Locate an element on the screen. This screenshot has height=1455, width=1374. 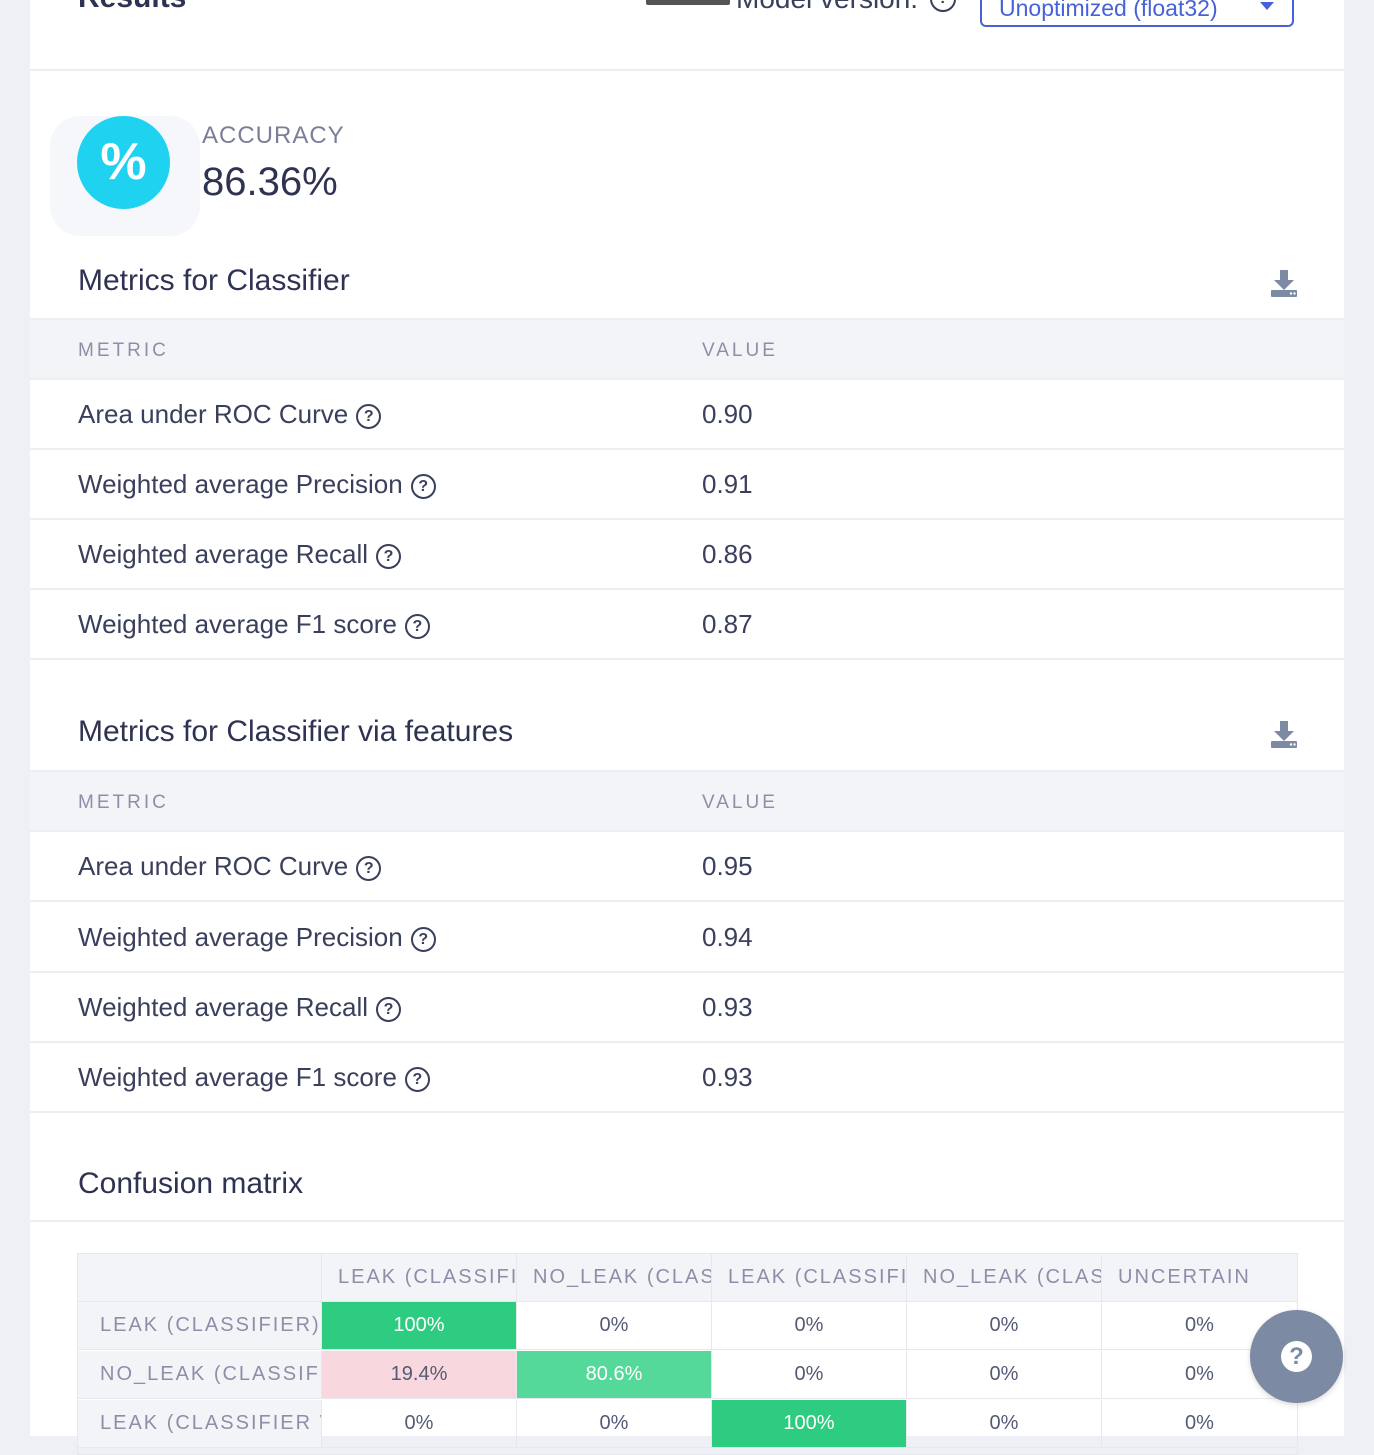
confusion-row: LEAK (CLASSIFIER) 100% 0% 0% 0% 0% is located at coordinates (687, 1326).